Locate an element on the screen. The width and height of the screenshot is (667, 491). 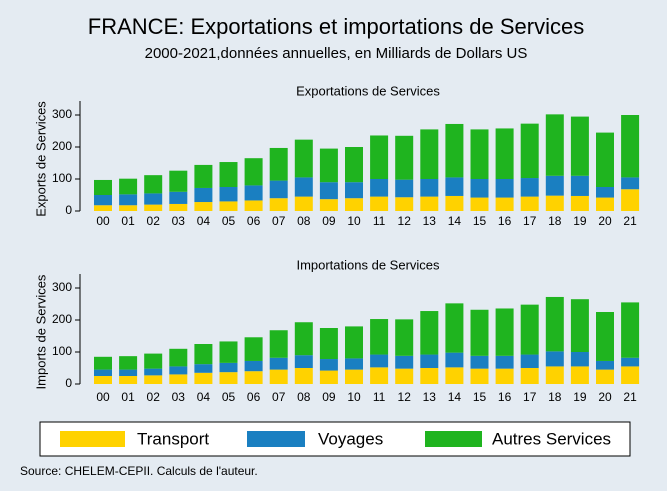
x-tick-label: 18 is located at coordinates (555, 397).